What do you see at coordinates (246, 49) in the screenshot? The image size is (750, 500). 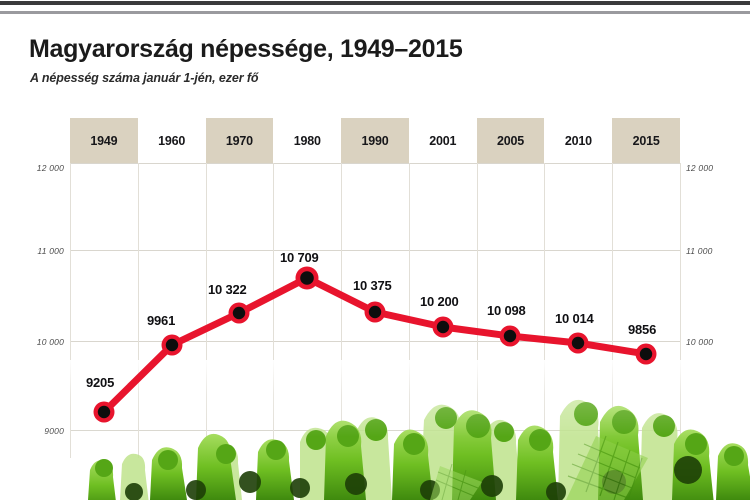 I see `page-title: Magyarország népessége, 1949–2015` at bounding box center [246, 49].